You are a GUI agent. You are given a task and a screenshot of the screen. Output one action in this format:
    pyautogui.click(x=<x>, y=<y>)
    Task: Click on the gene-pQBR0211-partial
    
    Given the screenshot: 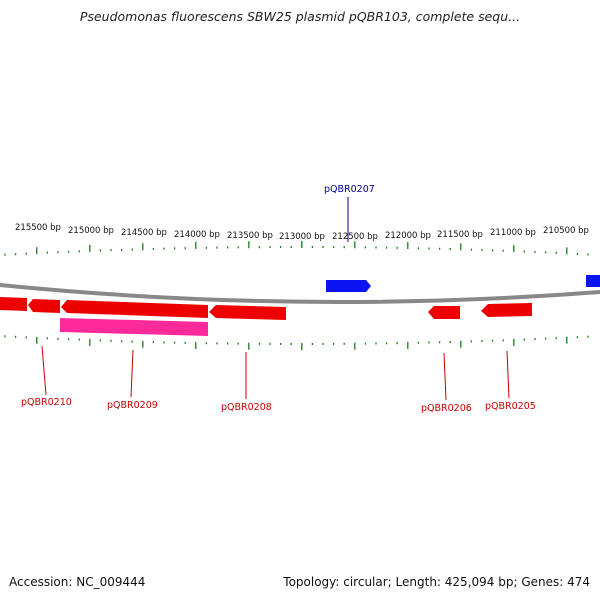 What is the action you would take?
    pyautogui.click(x=13, y=304)
    